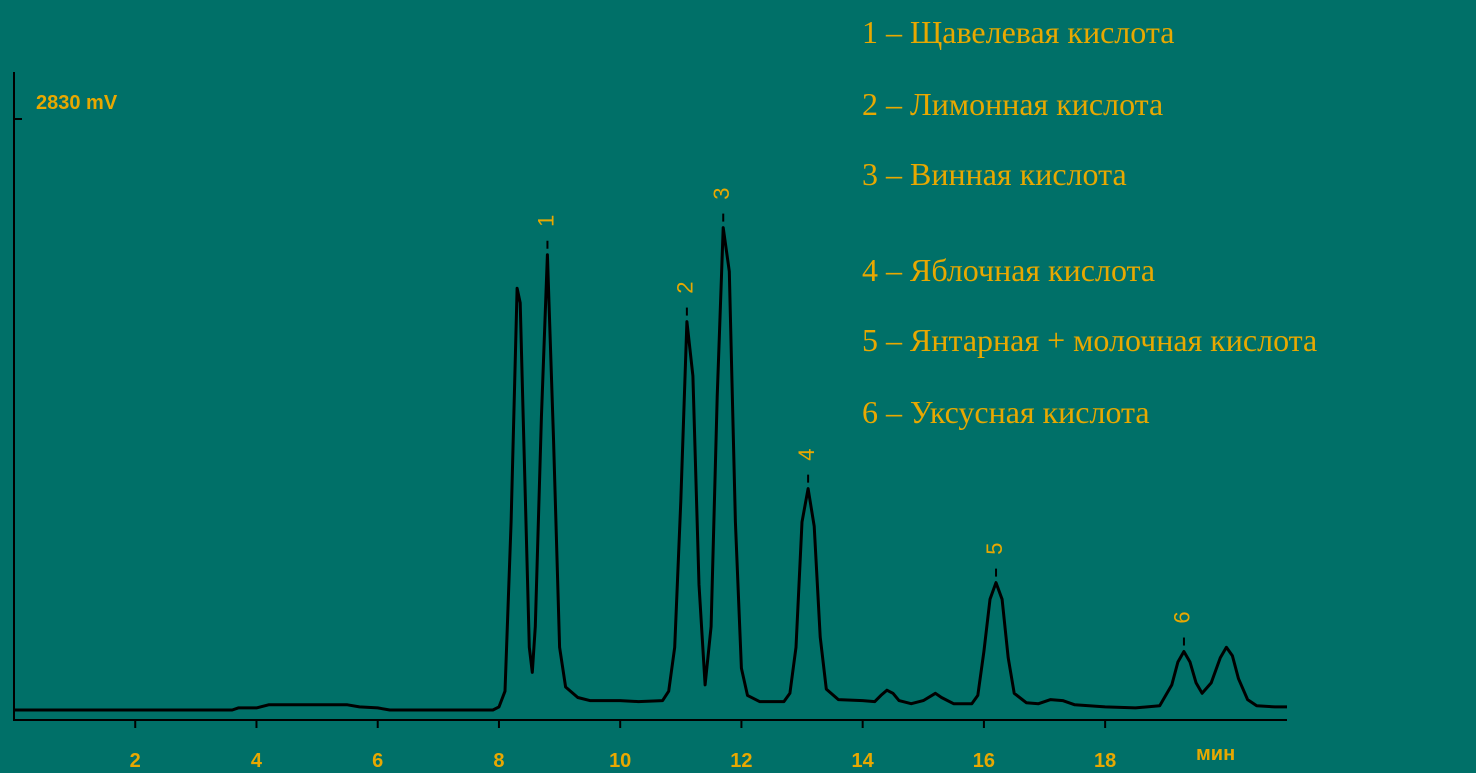 This screenshot has width=1476, height=773. Describe the element at coordinates (135, 761) in the screenshot. I see `x-tick-label: 2` at that location.